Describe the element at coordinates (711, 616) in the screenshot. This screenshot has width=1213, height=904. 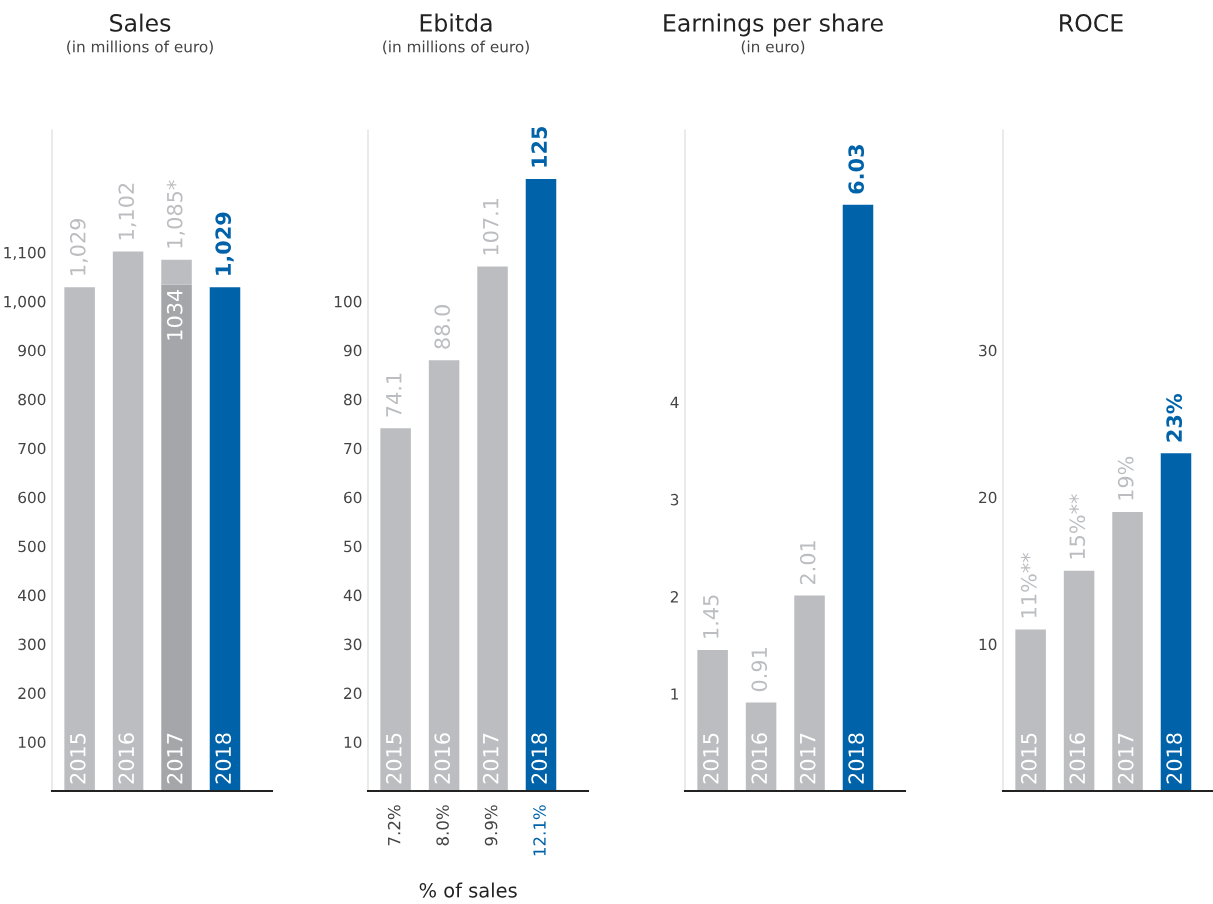
I see `data-label: 1.45` at that location.